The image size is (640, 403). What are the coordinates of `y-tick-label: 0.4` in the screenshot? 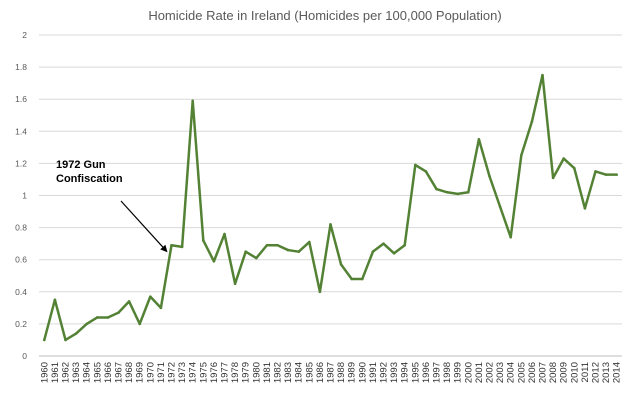 It's located at (21, 292).